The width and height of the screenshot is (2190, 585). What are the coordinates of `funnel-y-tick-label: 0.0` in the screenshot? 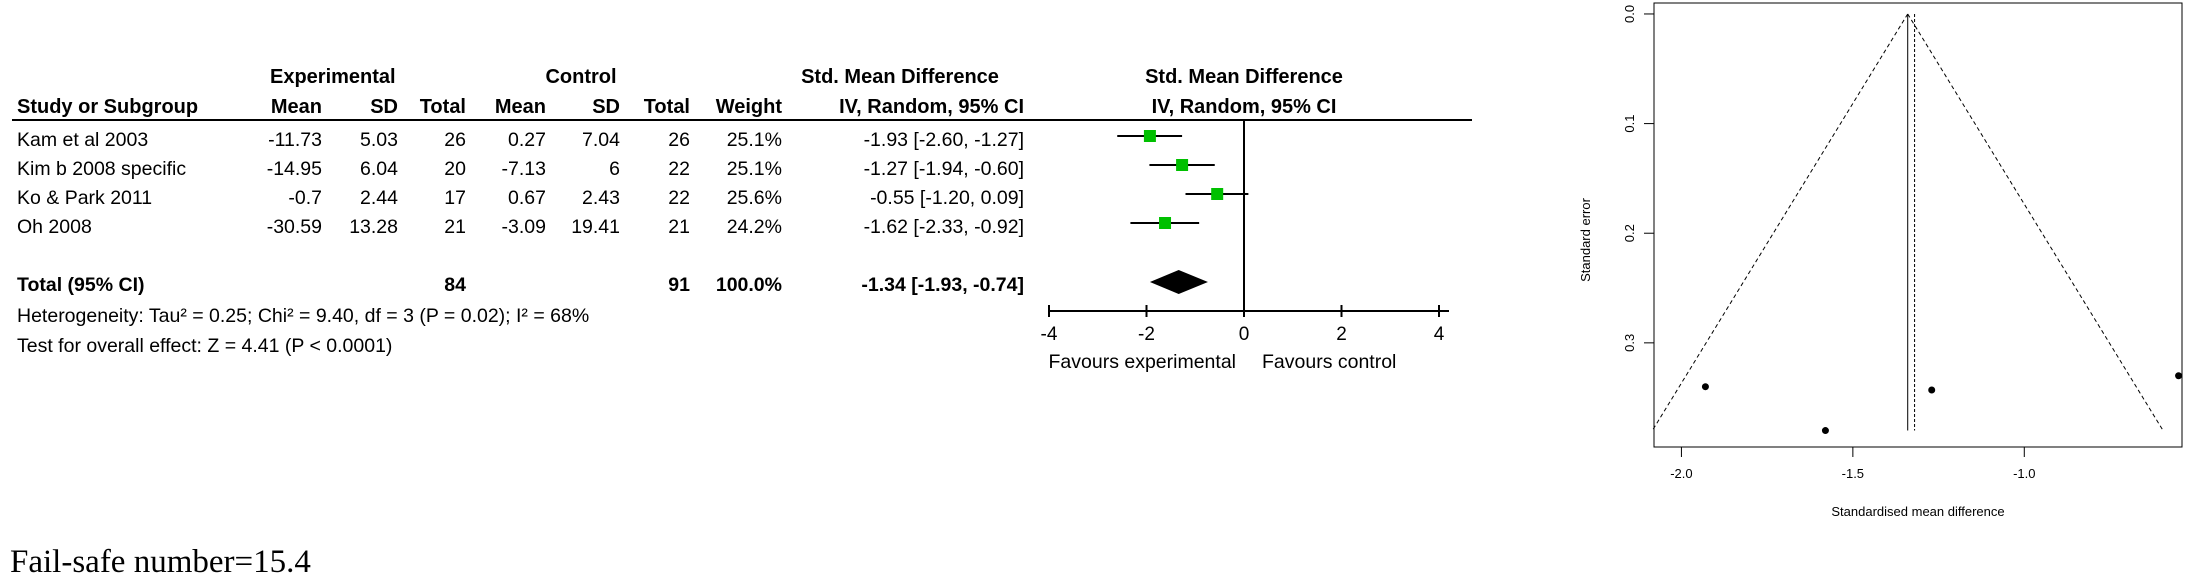 It's located at (1629, 14).